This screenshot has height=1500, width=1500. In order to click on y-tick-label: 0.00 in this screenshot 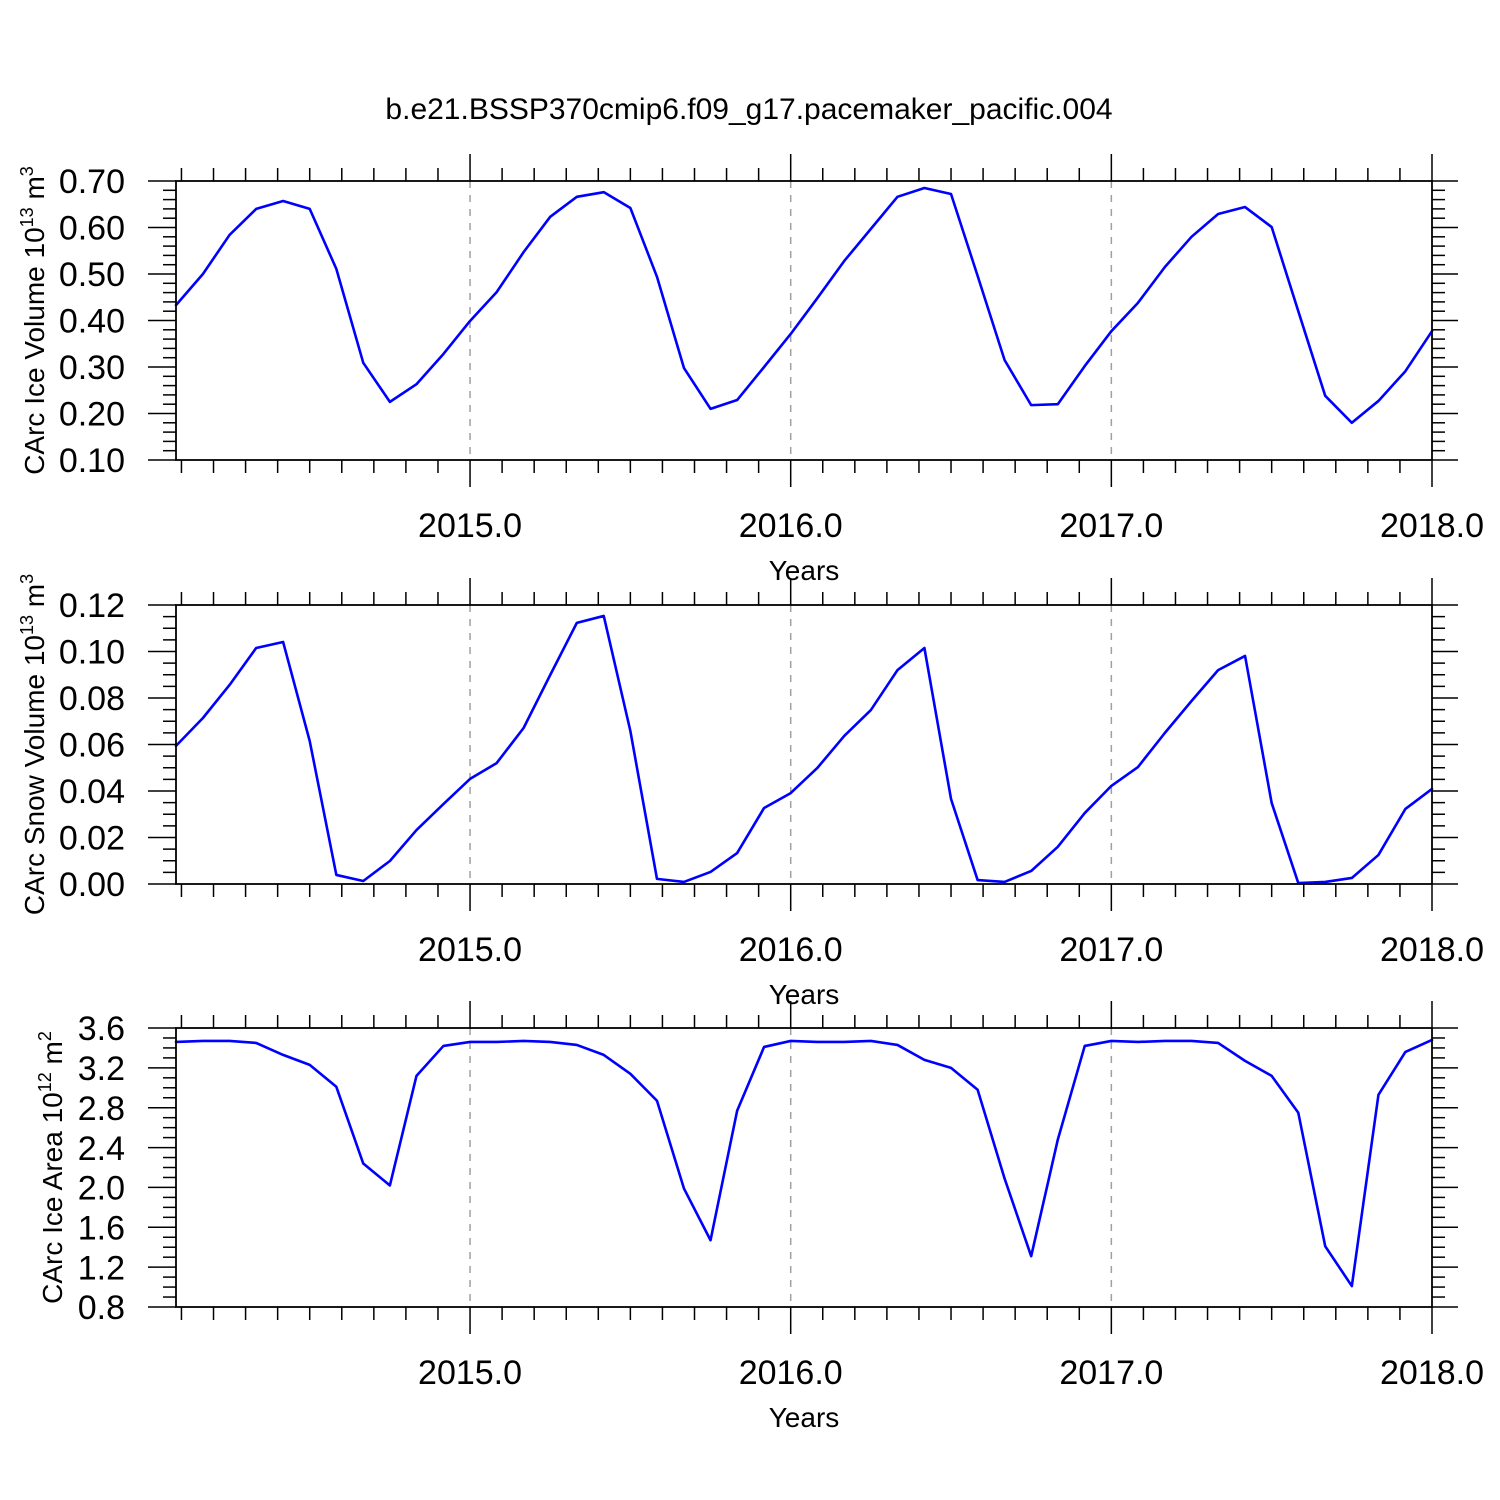, I will do `click(92, 885)`.